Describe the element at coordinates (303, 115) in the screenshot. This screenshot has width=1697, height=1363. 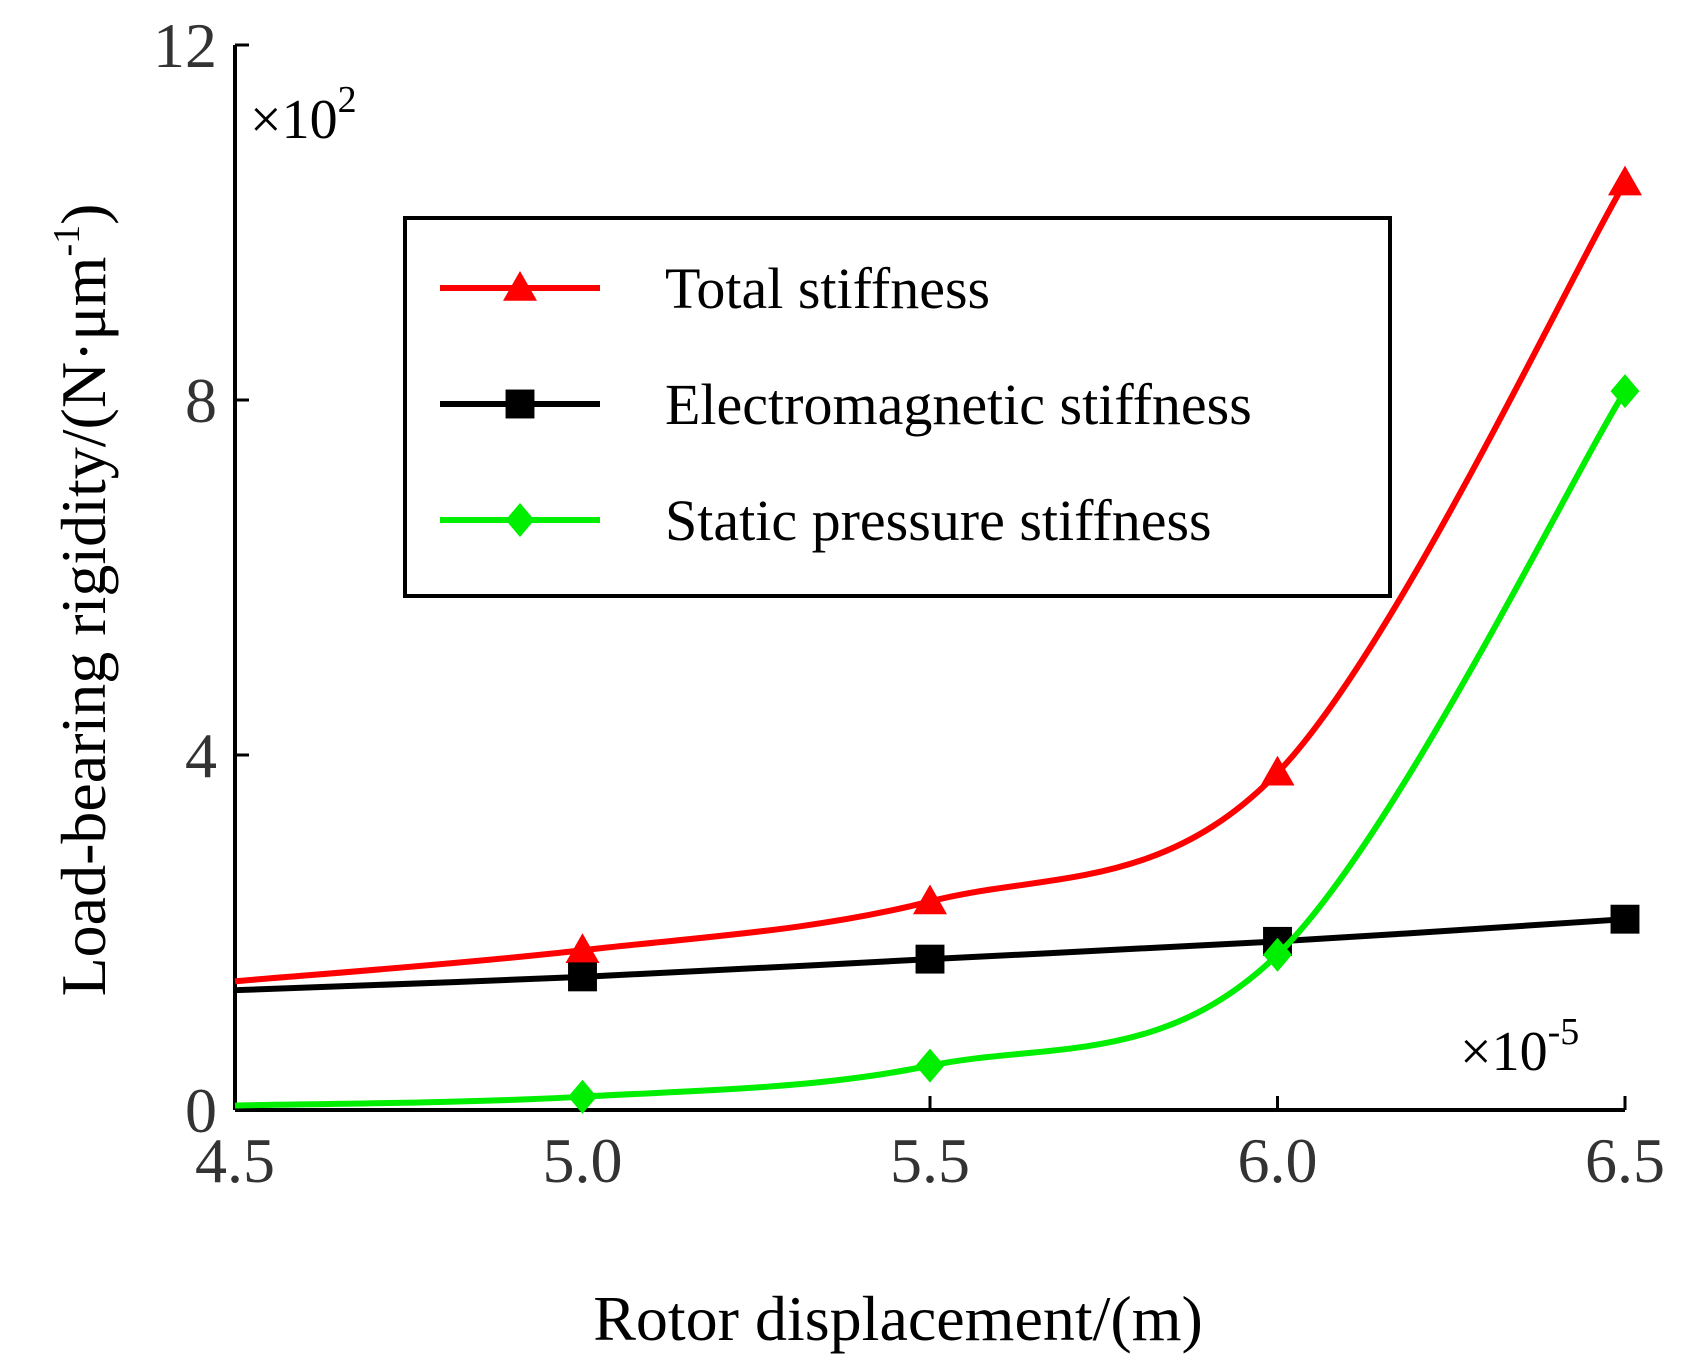
I see `y-multiplier: ×10²` at that location.